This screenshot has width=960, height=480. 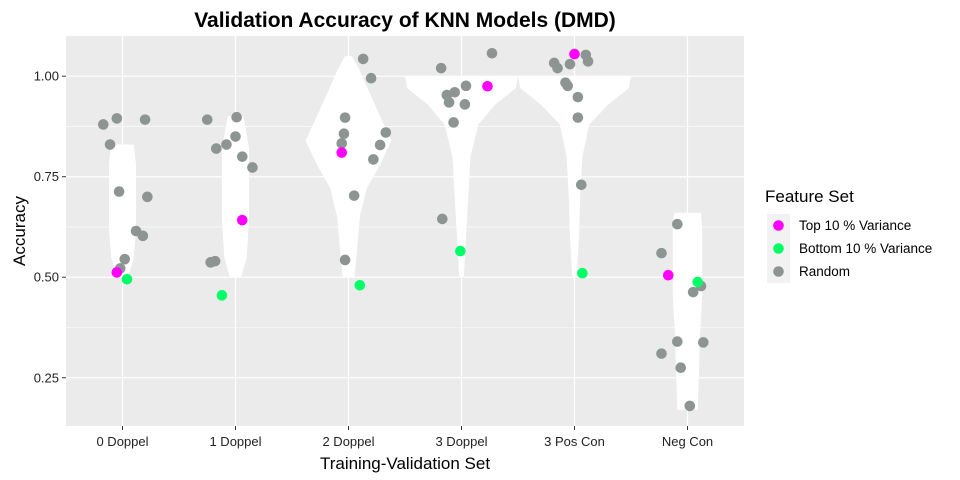 I want to click on legend-label: Bottom 10 % Variance, so click(x=865, y=248).